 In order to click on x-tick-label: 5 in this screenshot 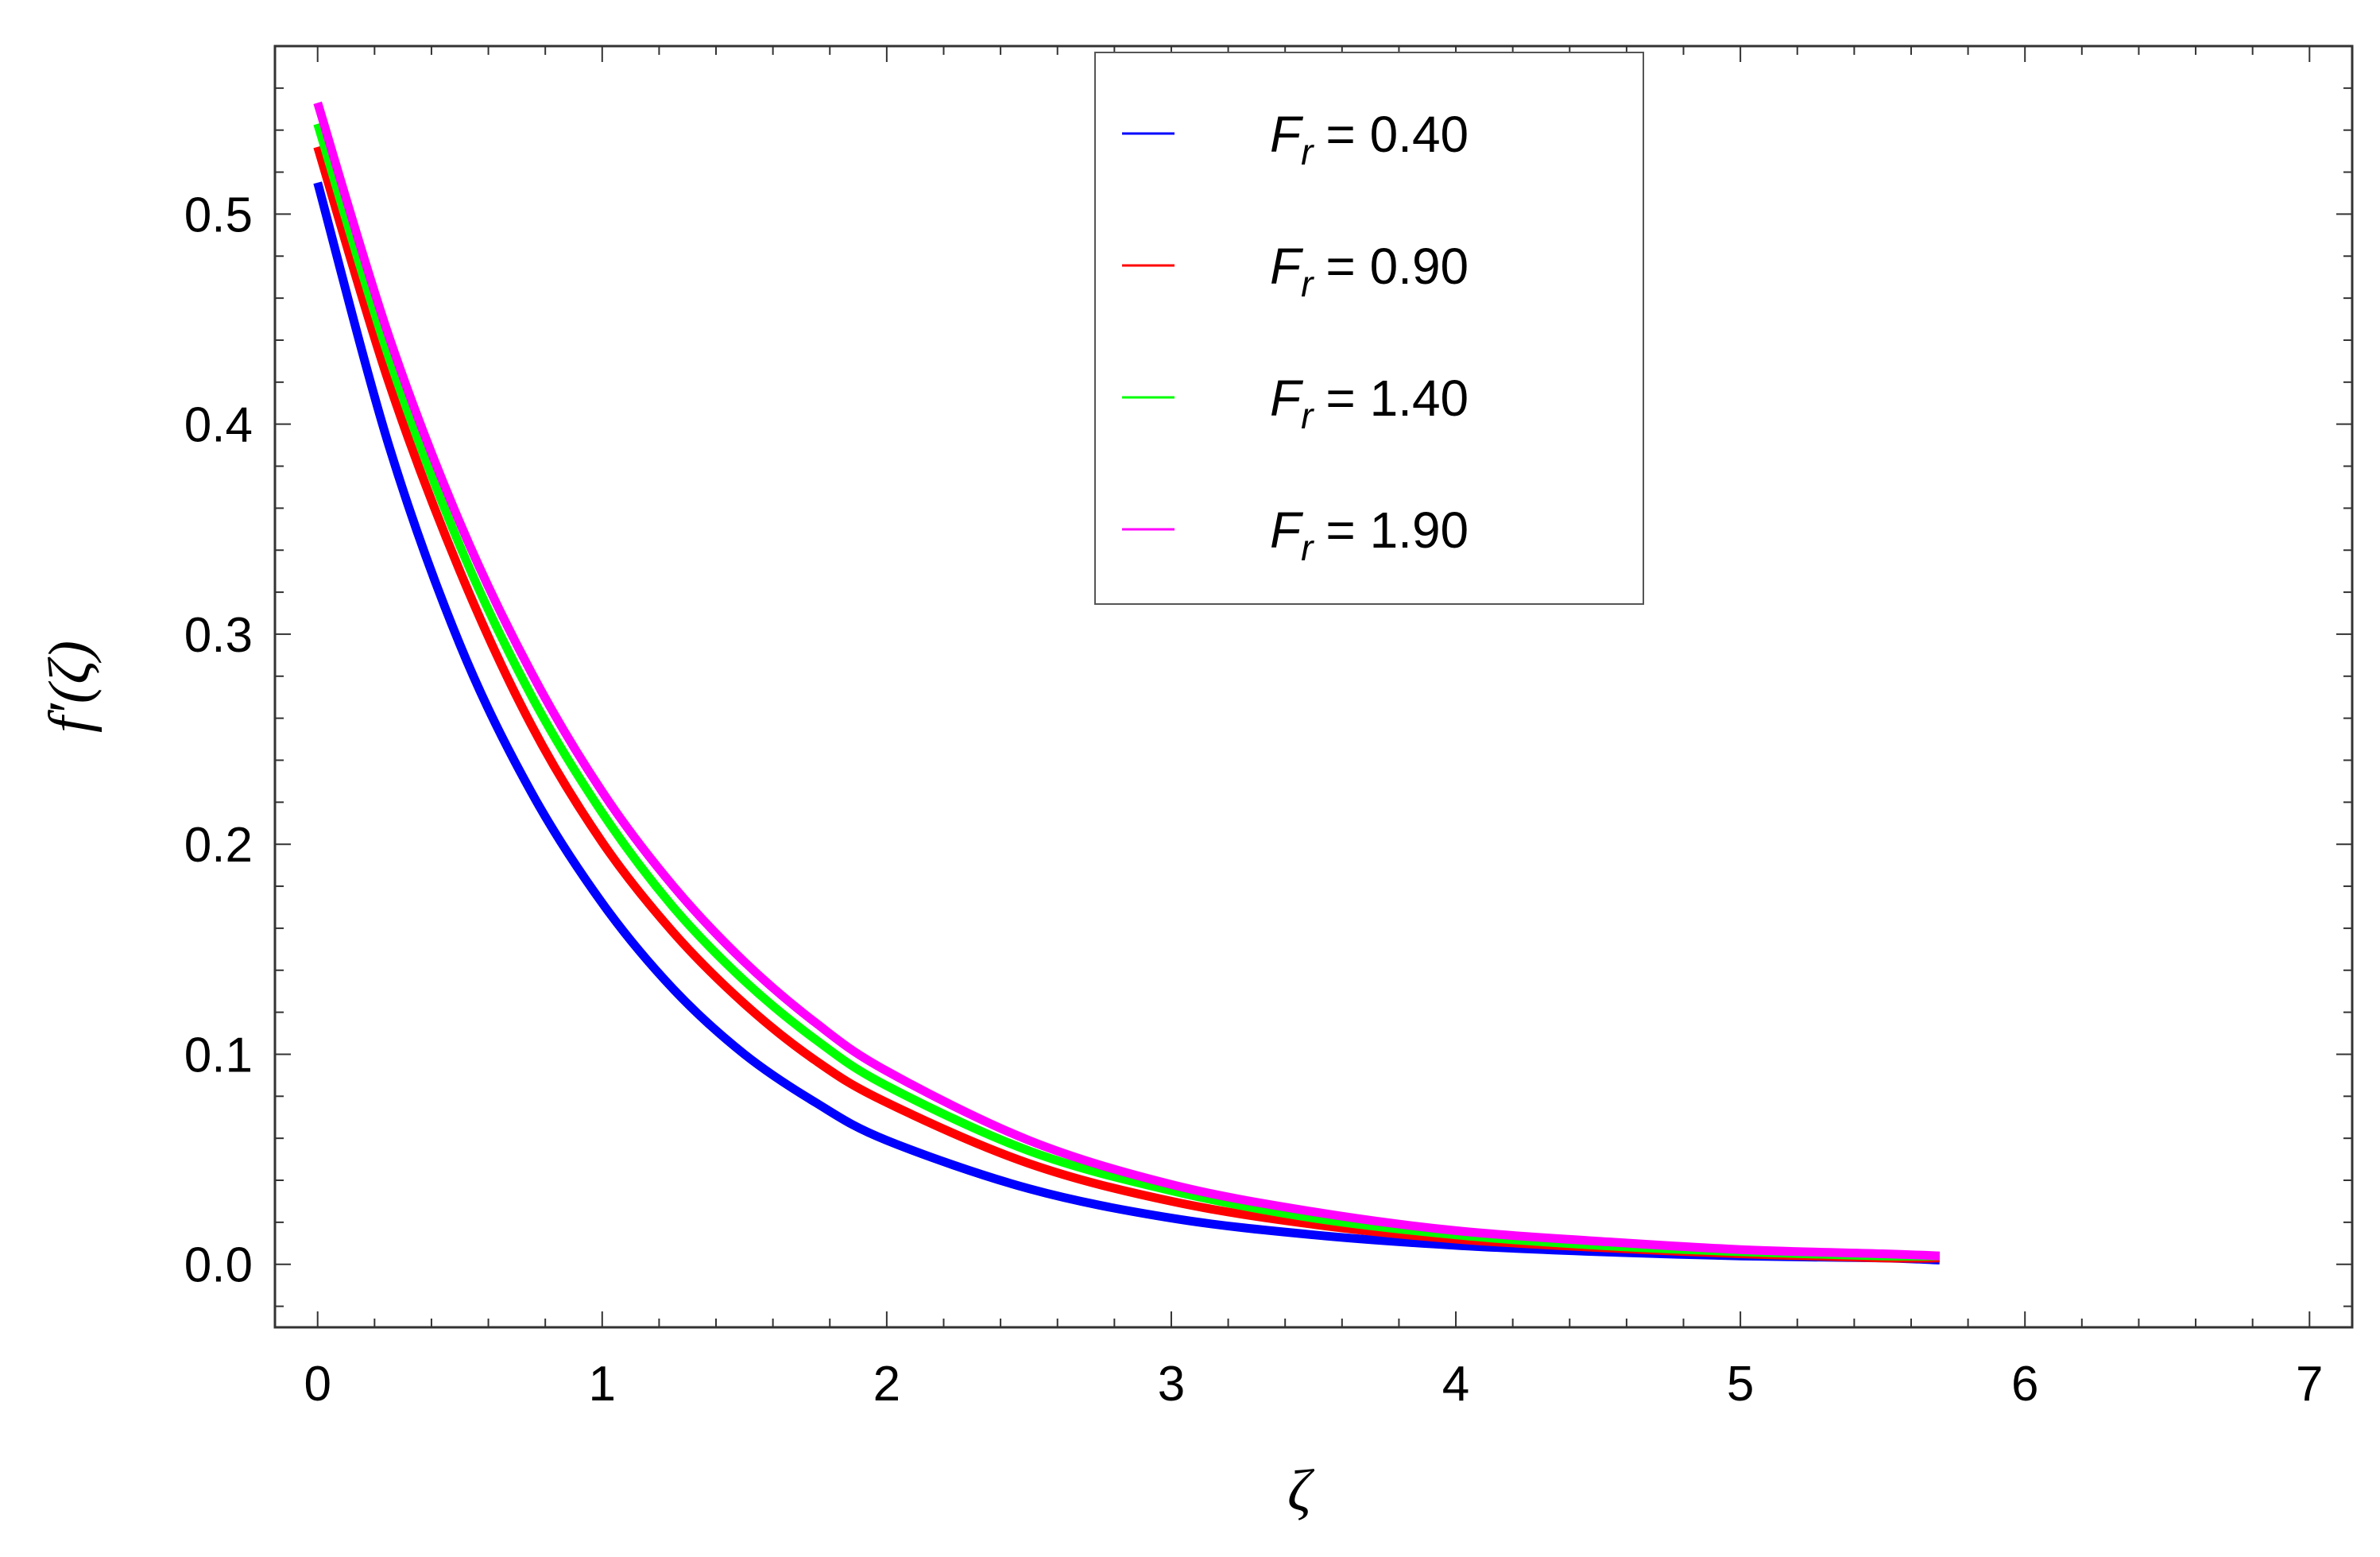, I will do `click(1741, 1384)`.